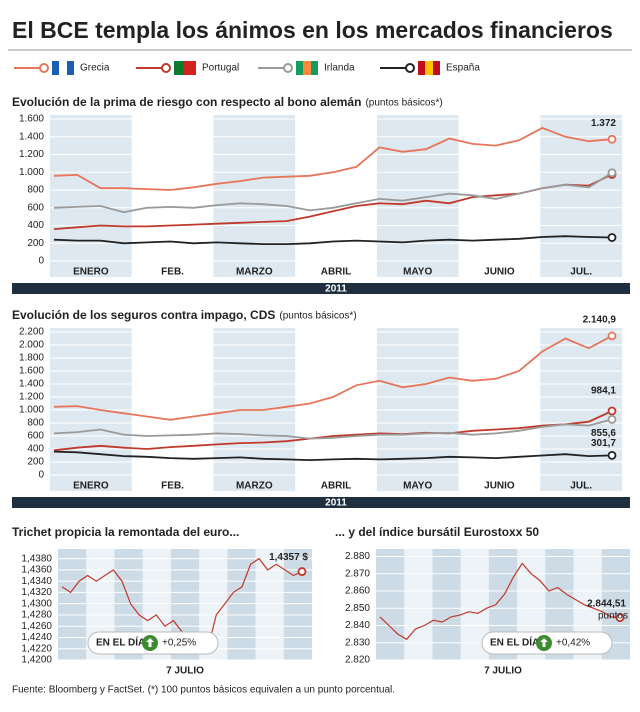 The image size is (640, 712). What do you see at coordinates (35, 225) in the screenshot?
I see `y-tick-label: 400` at bounding box center [35, 225].